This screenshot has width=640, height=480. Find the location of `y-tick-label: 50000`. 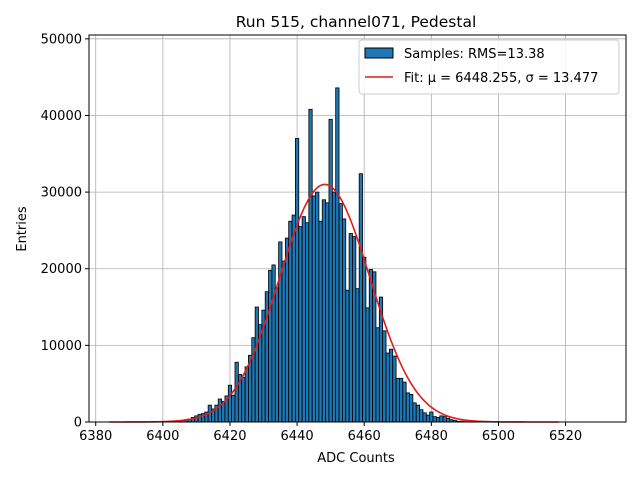

y-tick-label: 50000 is located at coordinates (61, 39).